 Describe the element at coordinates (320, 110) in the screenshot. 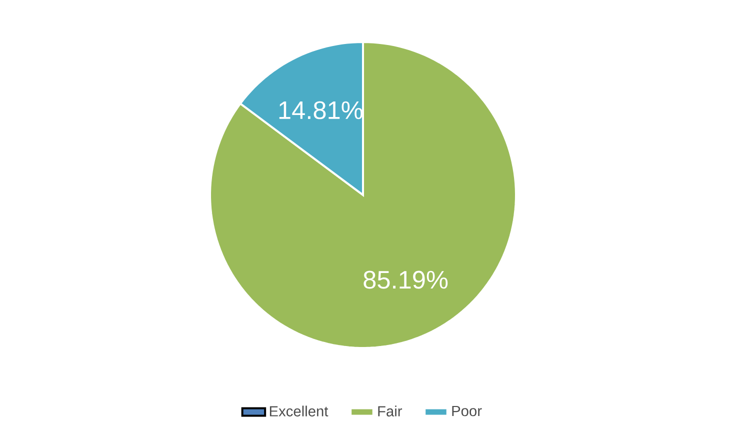

I see `data-label: 14.81%` at that location.